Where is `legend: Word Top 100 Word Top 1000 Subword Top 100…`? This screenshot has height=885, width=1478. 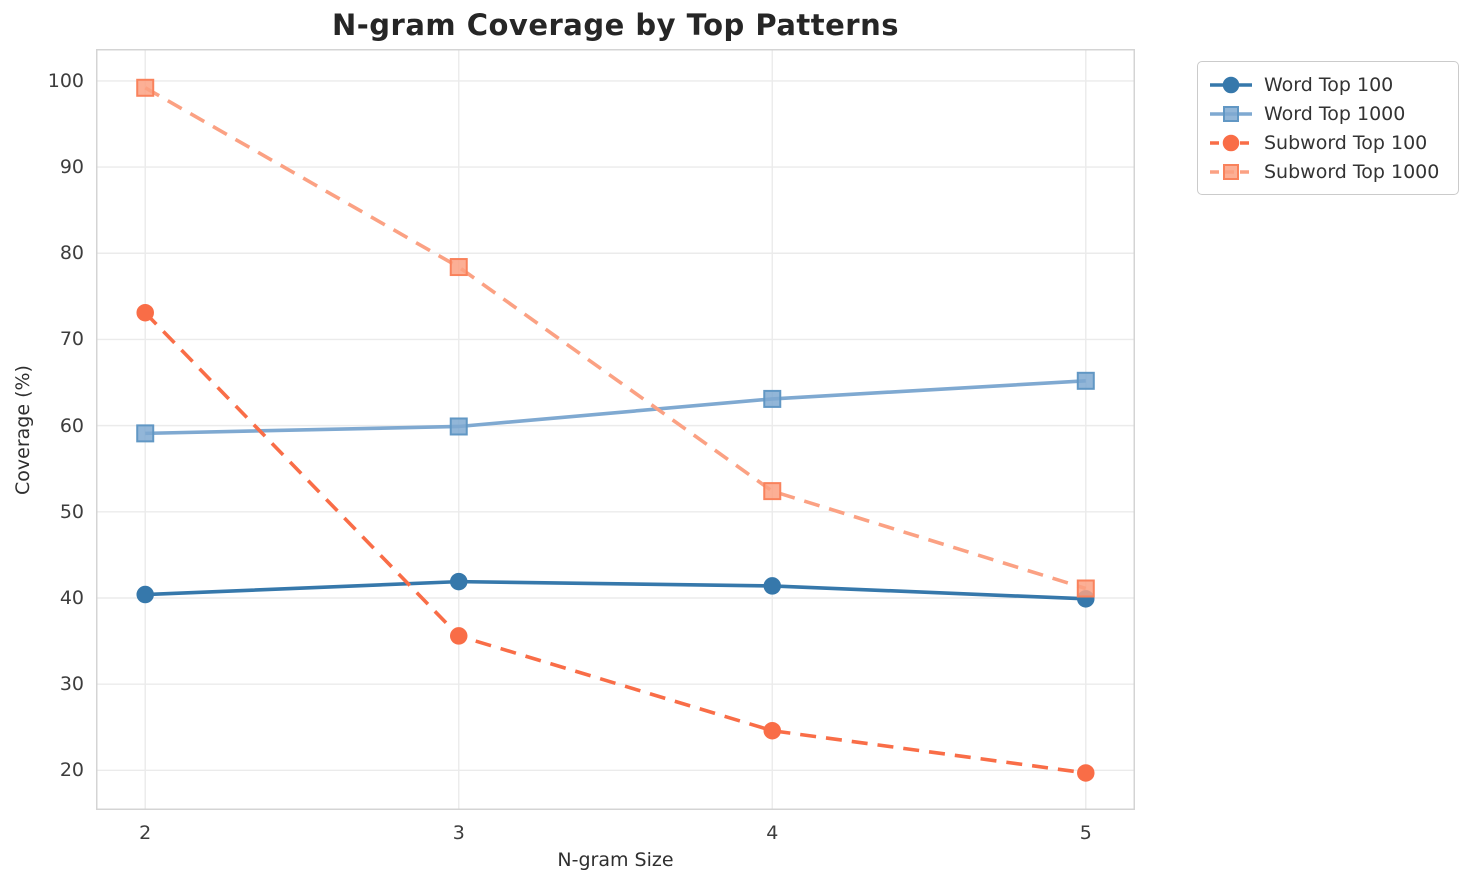 legend: Word Top 100 Word Top 1000 Subword Top 100… is located at coordinates (1328, 128).